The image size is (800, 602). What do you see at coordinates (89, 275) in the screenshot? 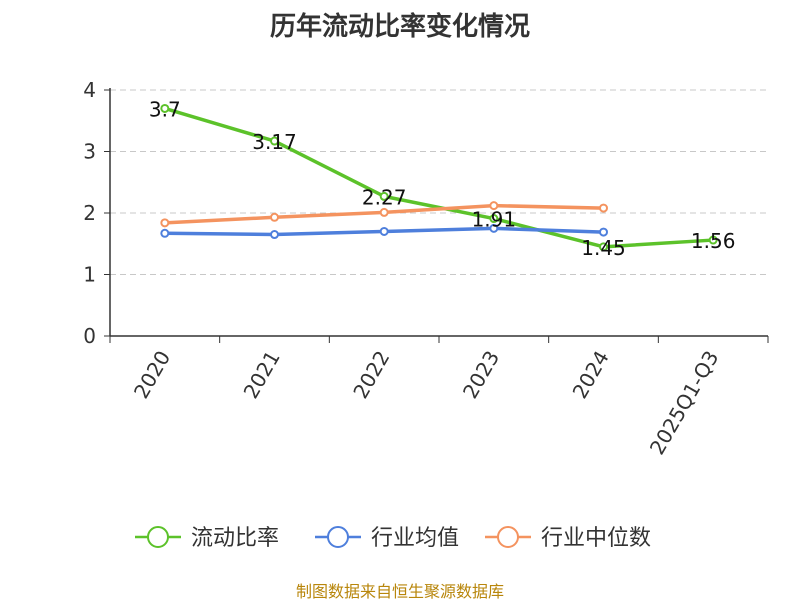
I see `y-tick-label: 1` at bounding box center [89, 275].